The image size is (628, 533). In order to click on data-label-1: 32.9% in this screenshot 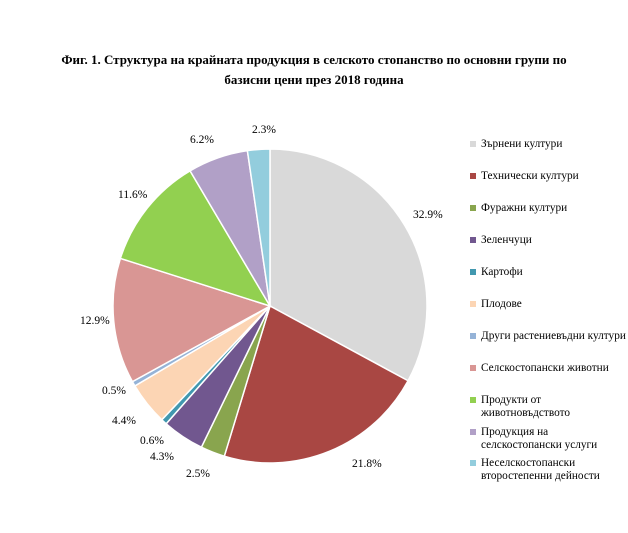, I will do `click(428, 215)`.